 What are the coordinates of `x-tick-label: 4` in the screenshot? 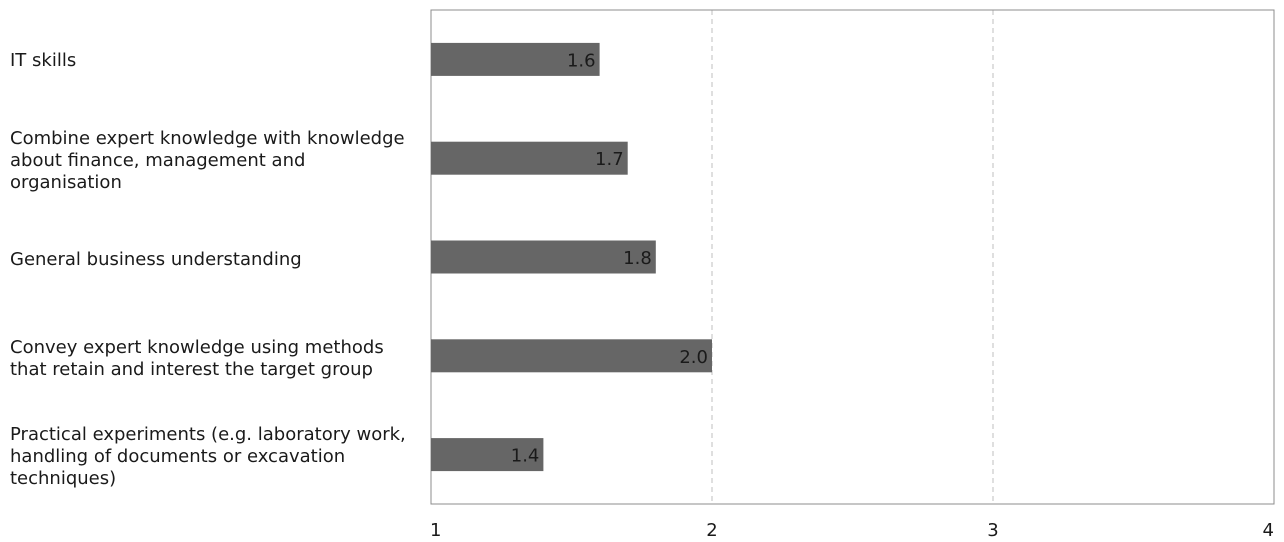 It's located at (1268, 530).